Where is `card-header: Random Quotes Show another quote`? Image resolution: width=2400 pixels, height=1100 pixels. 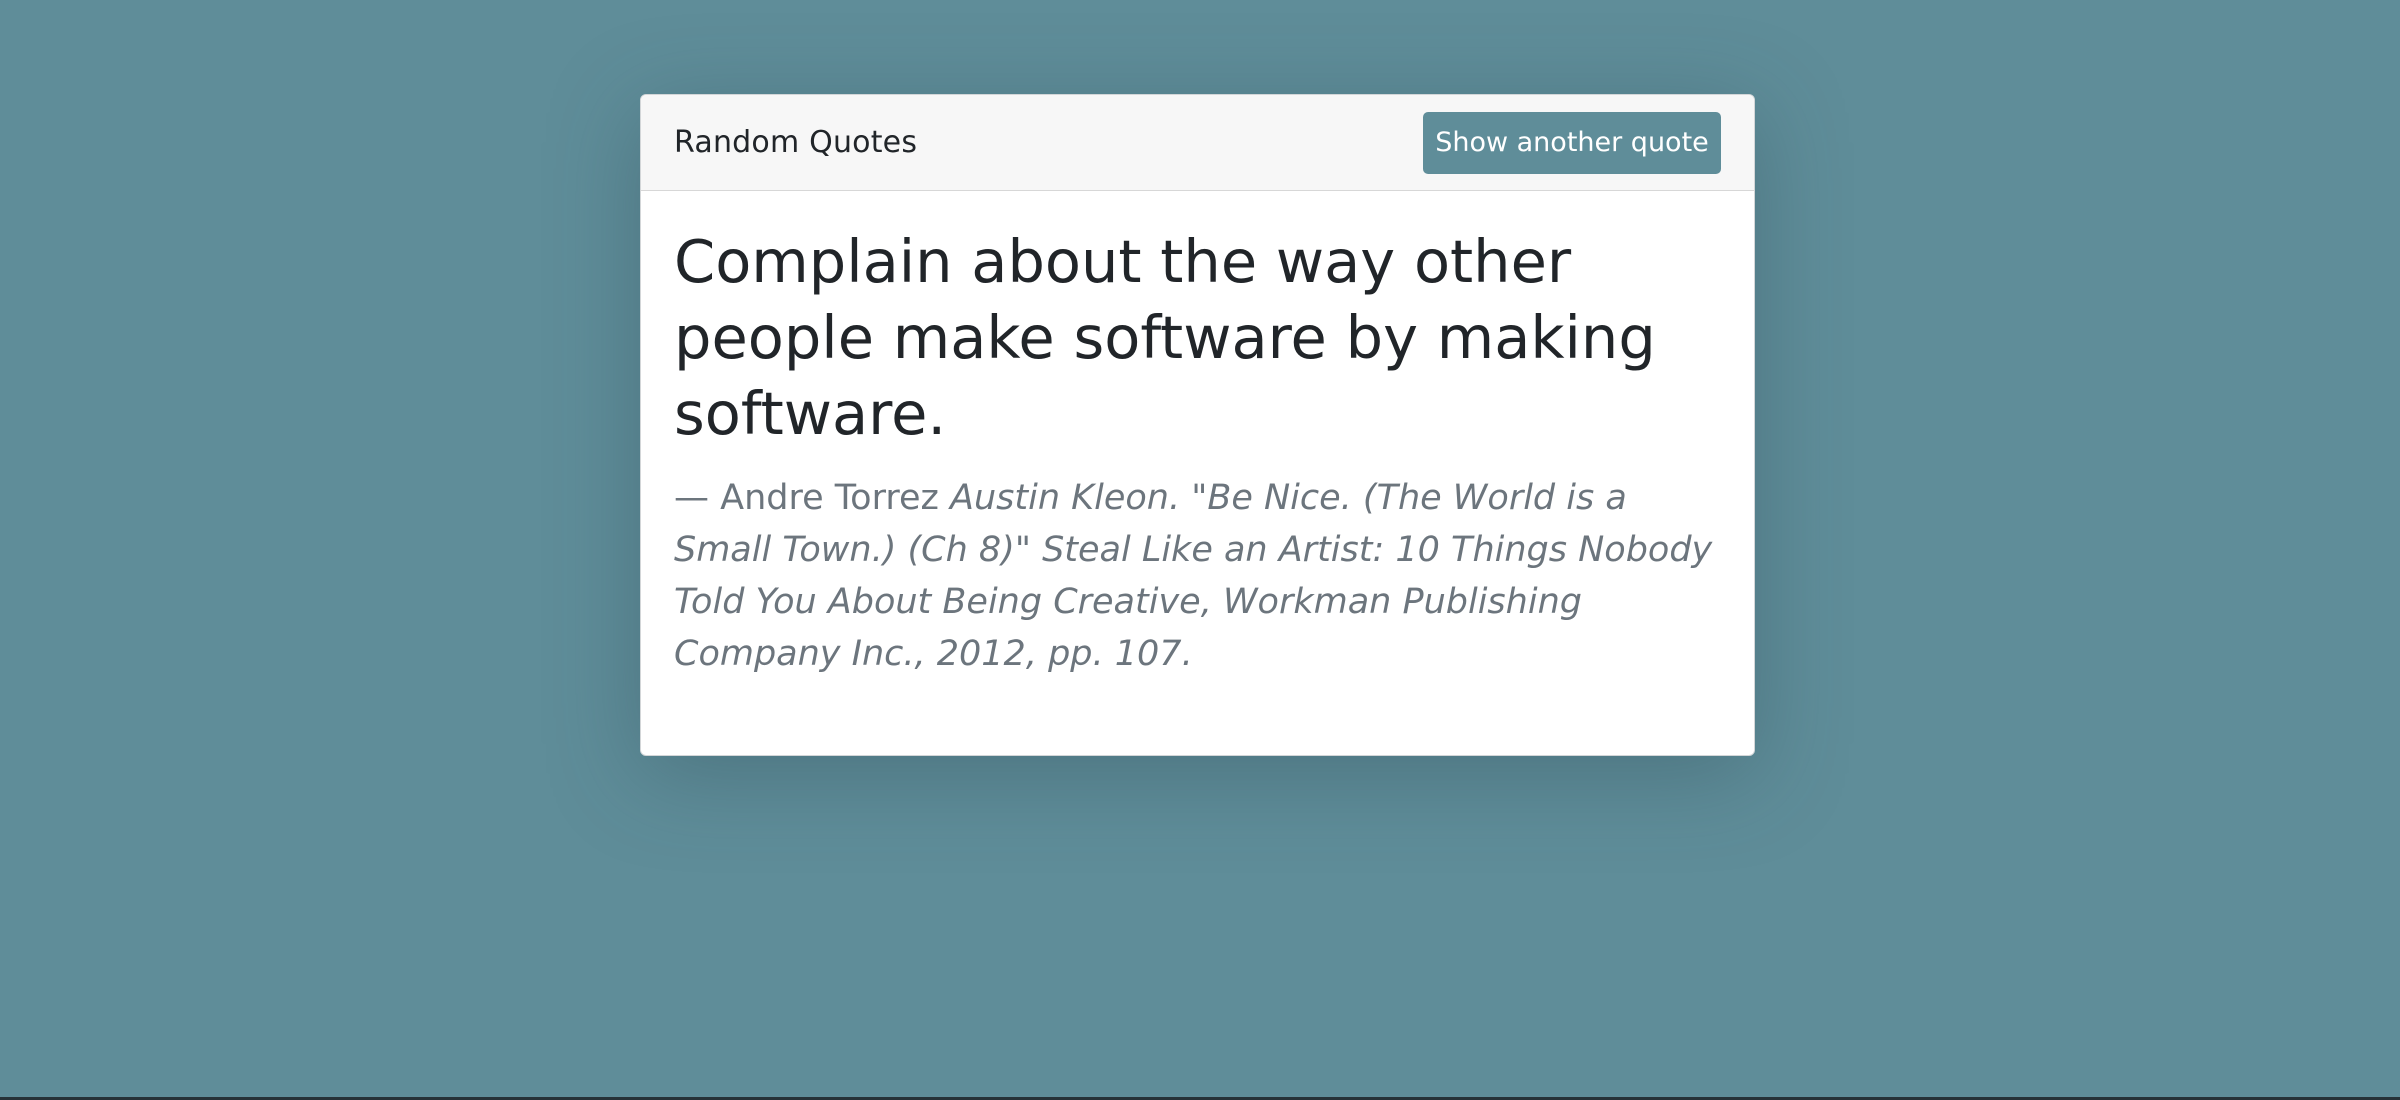
card-header: Random Quotes Show another quote is located at coordinates (1197, 143).